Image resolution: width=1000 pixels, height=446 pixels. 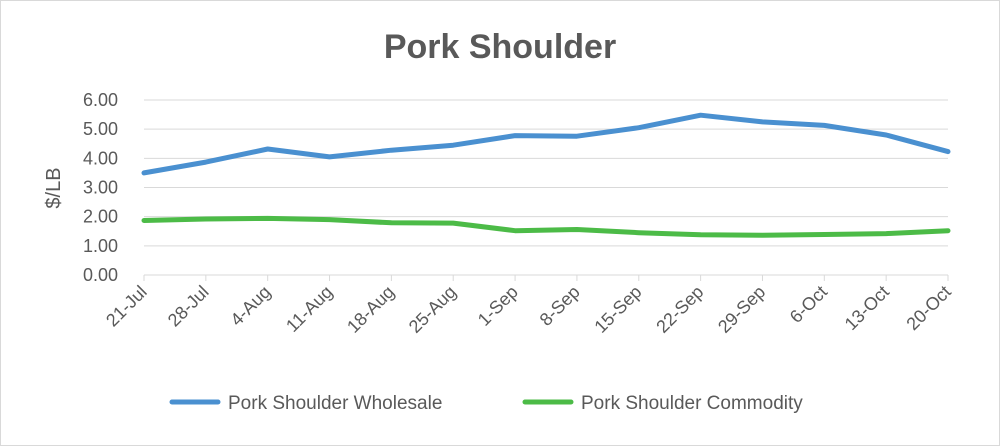 I want to click on y-tick-label: 3.00, so click(x=100, y=188).